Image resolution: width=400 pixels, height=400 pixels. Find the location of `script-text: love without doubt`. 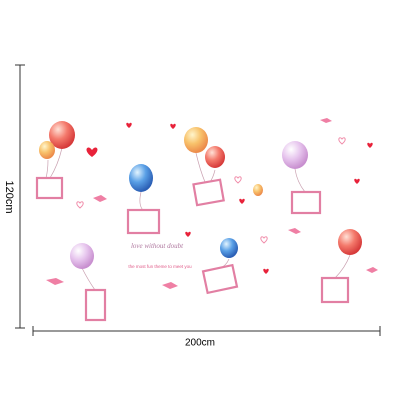

script-text: love without doubt is located at coordinates (157, 246).